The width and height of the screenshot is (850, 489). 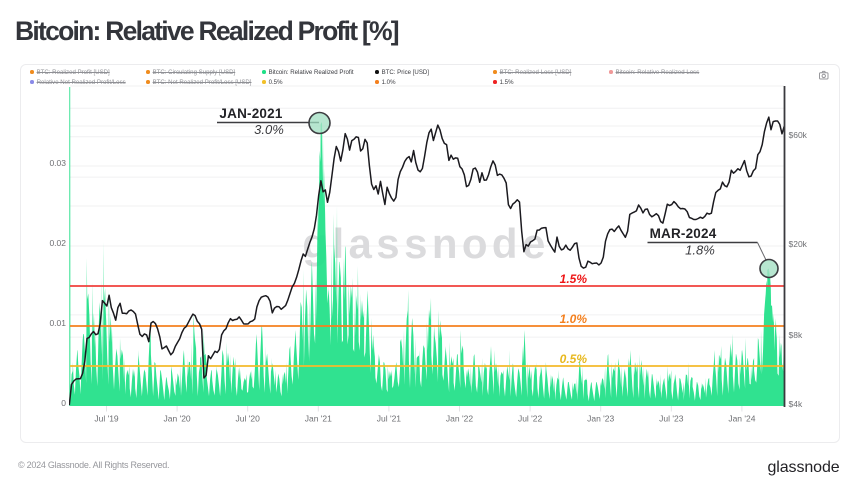 I want to click on svg-text: JAN-2021, so click(x=250, y=113).